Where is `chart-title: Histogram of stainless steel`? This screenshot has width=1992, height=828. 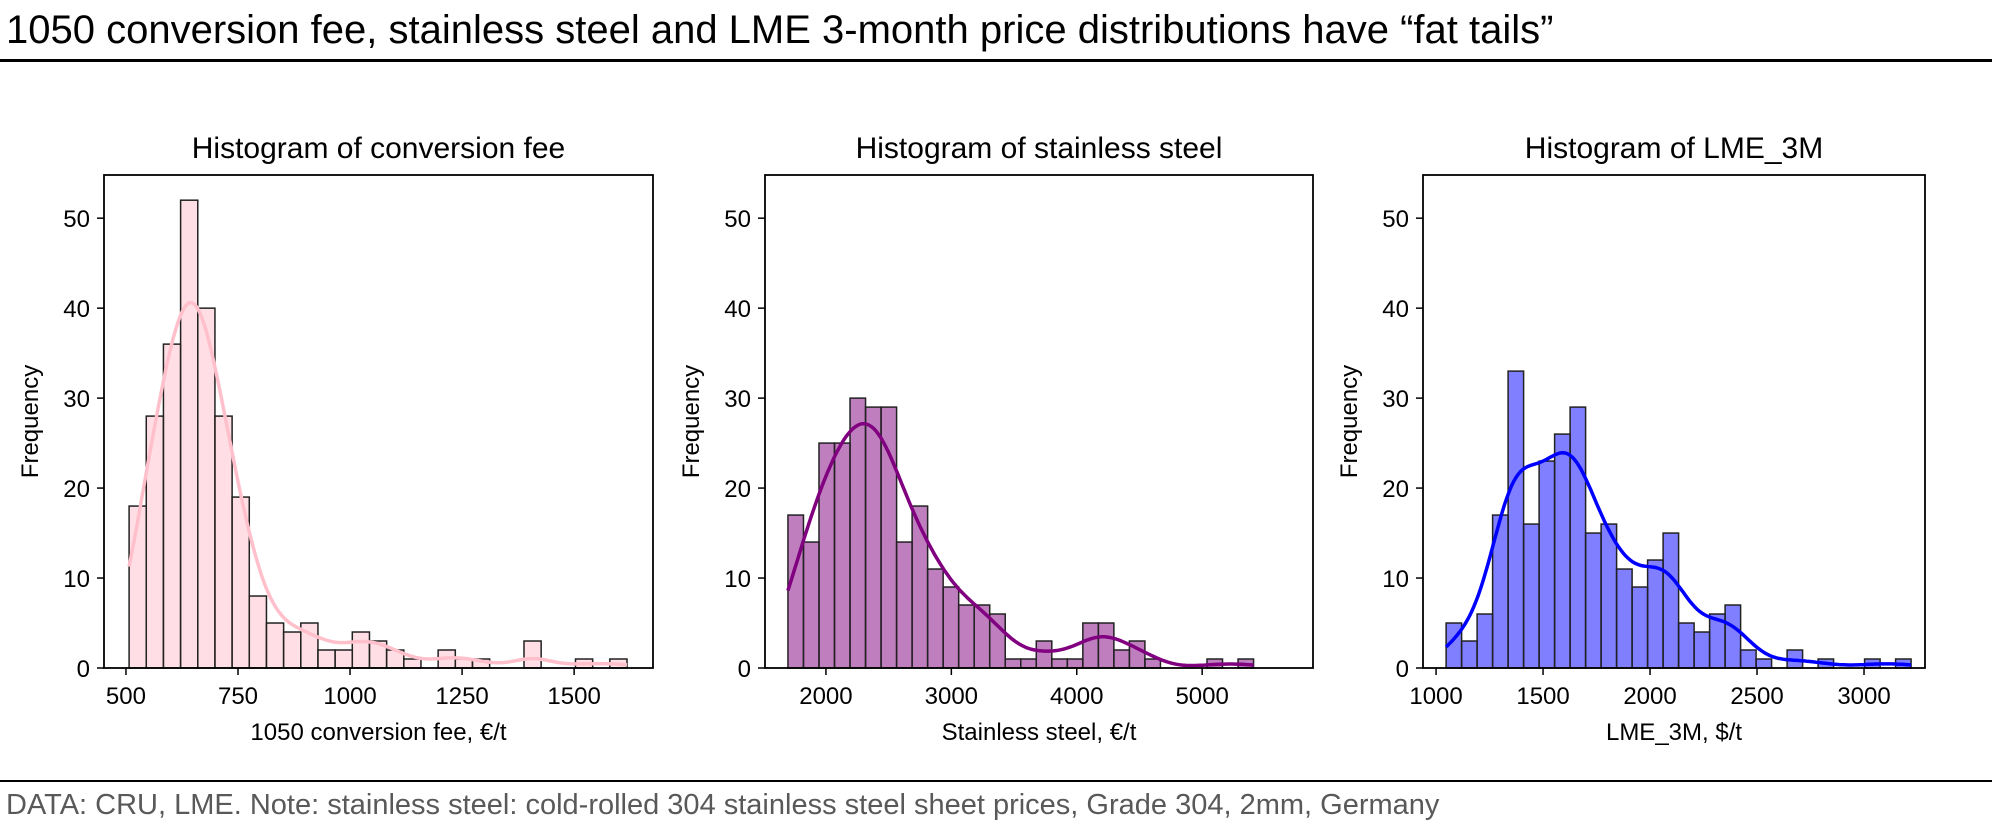
chart-title: Histogram of stainless steel is located at coordinates (1039, 148).